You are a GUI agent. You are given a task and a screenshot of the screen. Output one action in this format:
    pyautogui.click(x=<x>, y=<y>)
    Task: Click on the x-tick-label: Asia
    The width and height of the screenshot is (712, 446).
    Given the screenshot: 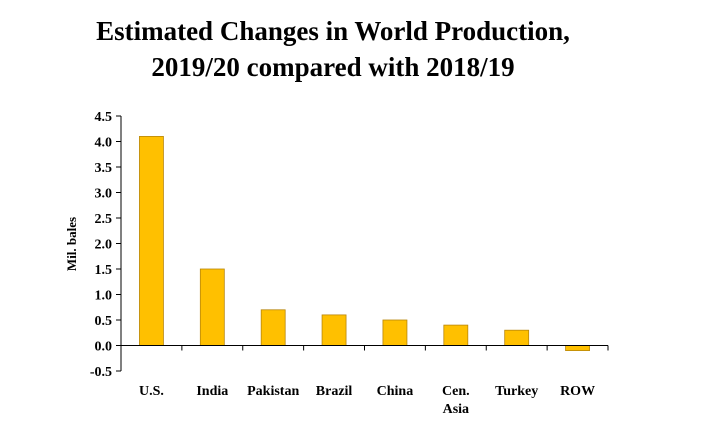 What is the action you would take?
    pyautogui.click(x=456, y=409)
    